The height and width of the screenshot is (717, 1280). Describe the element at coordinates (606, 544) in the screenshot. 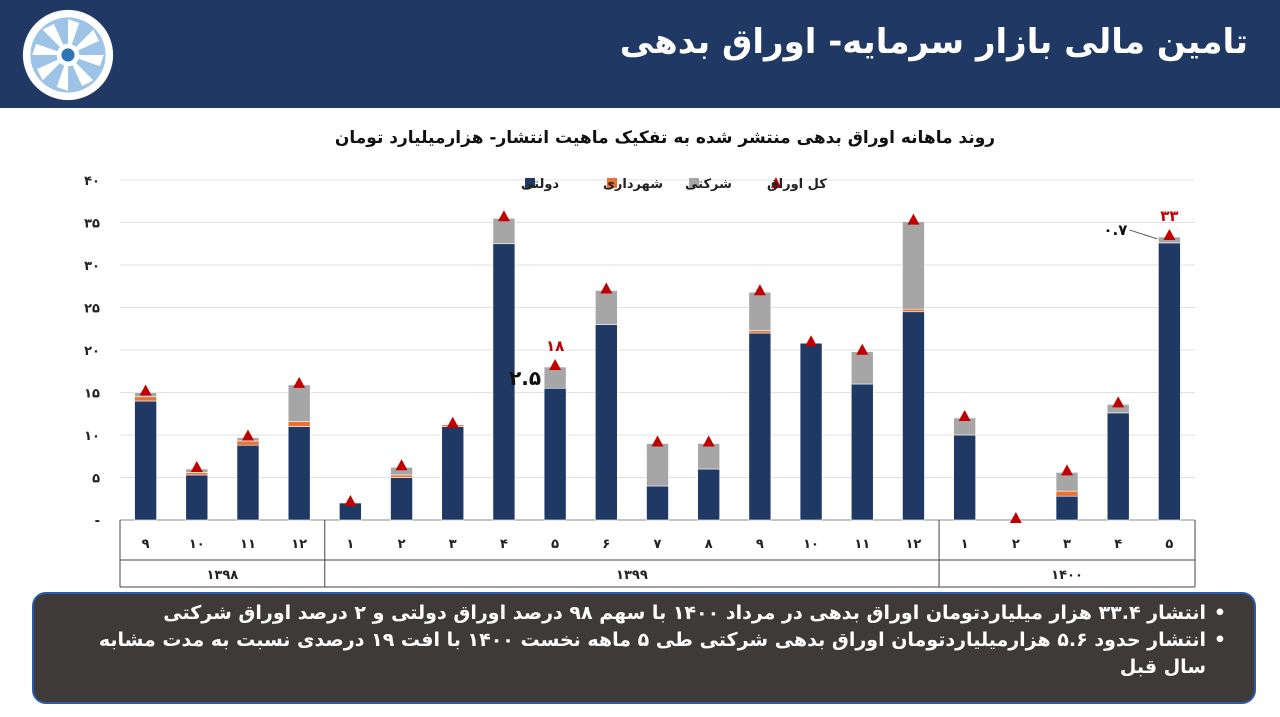

I see `x-tick-label: ۶` at that location.